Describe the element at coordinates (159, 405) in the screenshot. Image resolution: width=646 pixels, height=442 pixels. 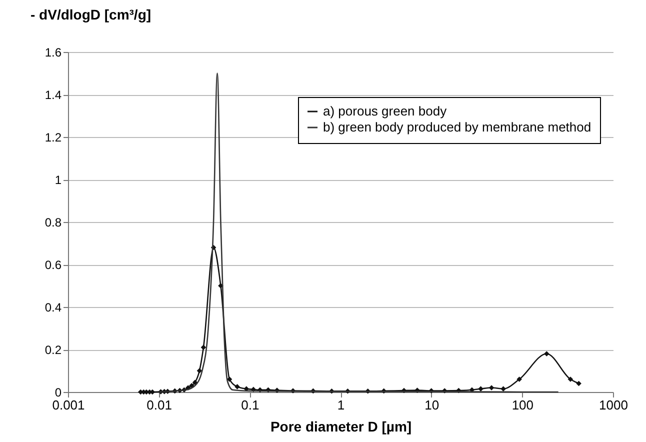
I see `x-tick-label: 0.01` at that location.